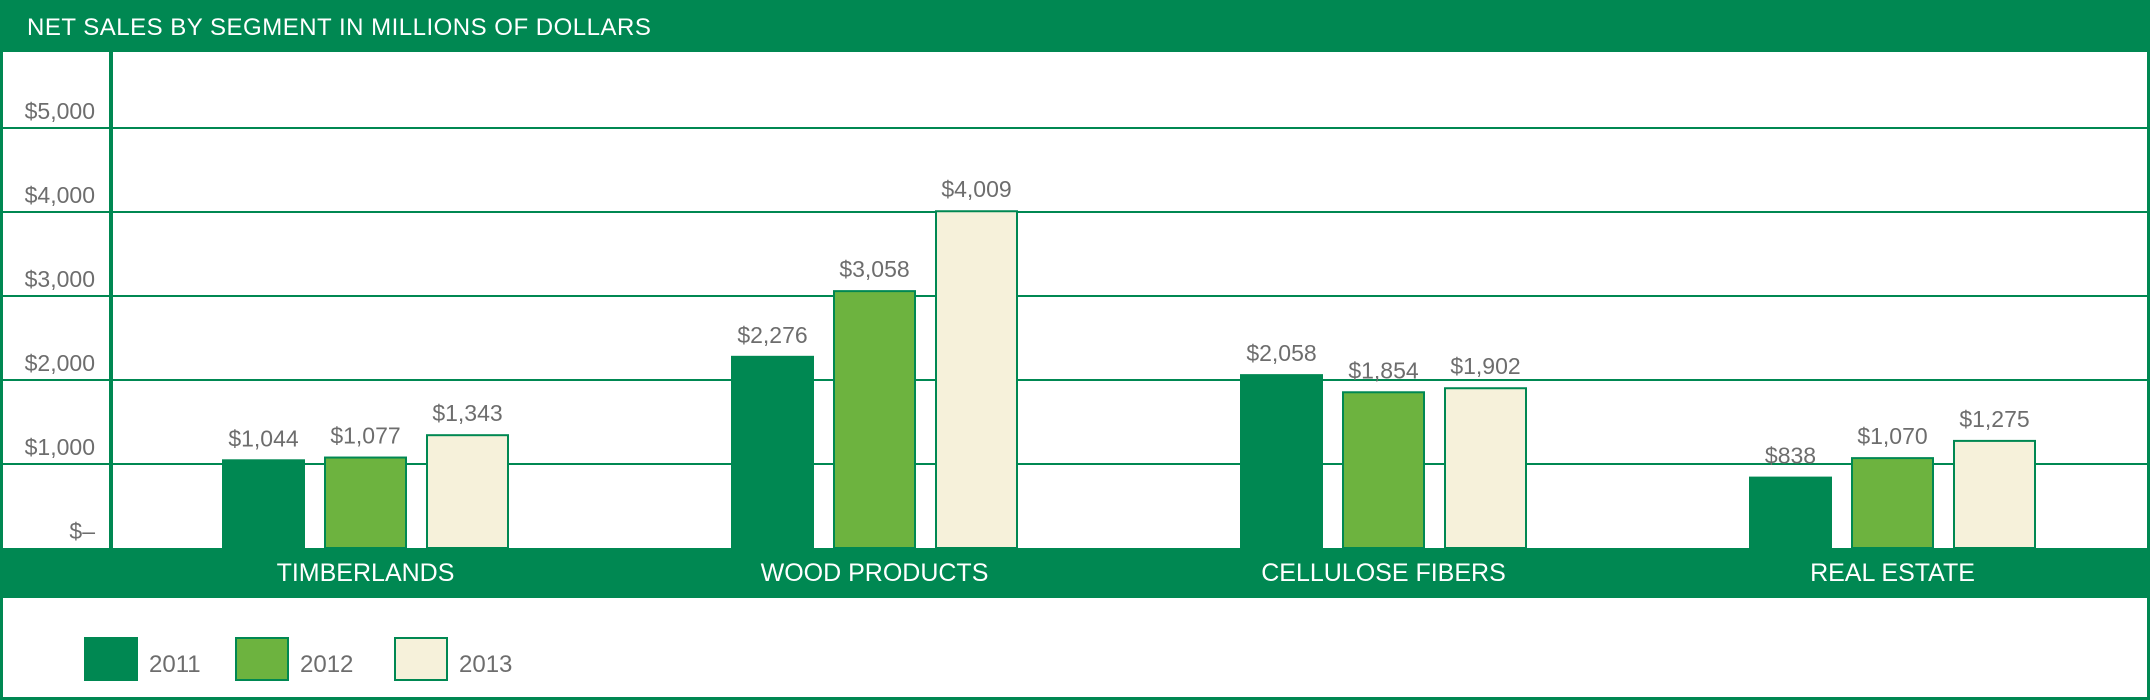 This screenshot has height=700, width=2150. Describe the element at coordinates (82, 531) in the screenshot. I see `y-tick-label: $–` at that location.